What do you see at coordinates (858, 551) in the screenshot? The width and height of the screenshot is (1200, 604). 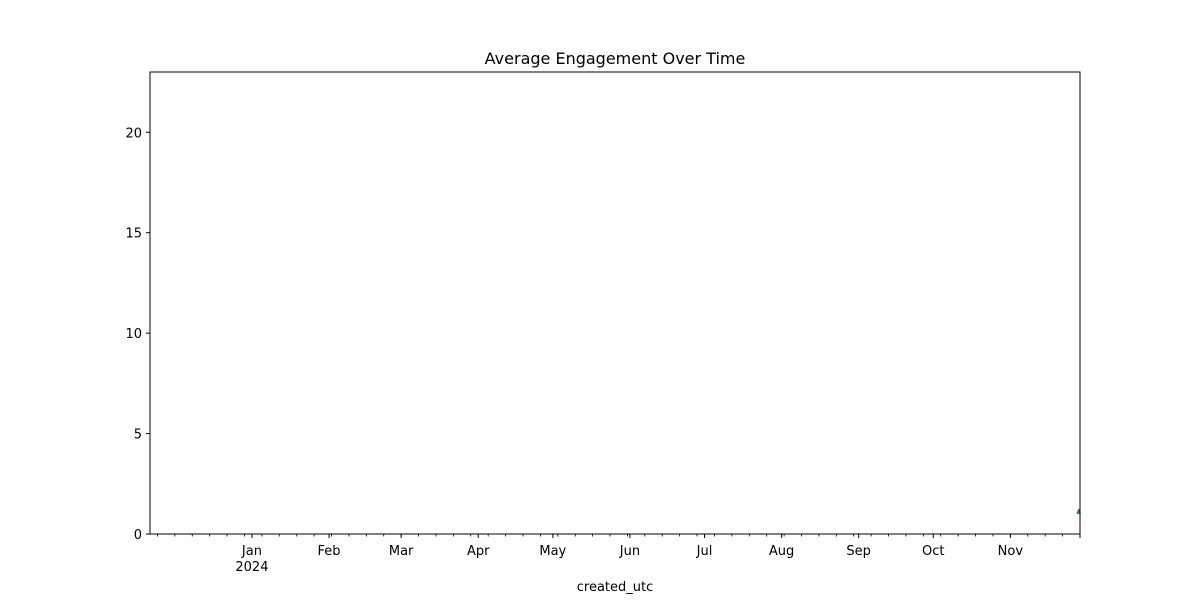 I see `x-tick-label: Sep` at bounding box center [858, 551].